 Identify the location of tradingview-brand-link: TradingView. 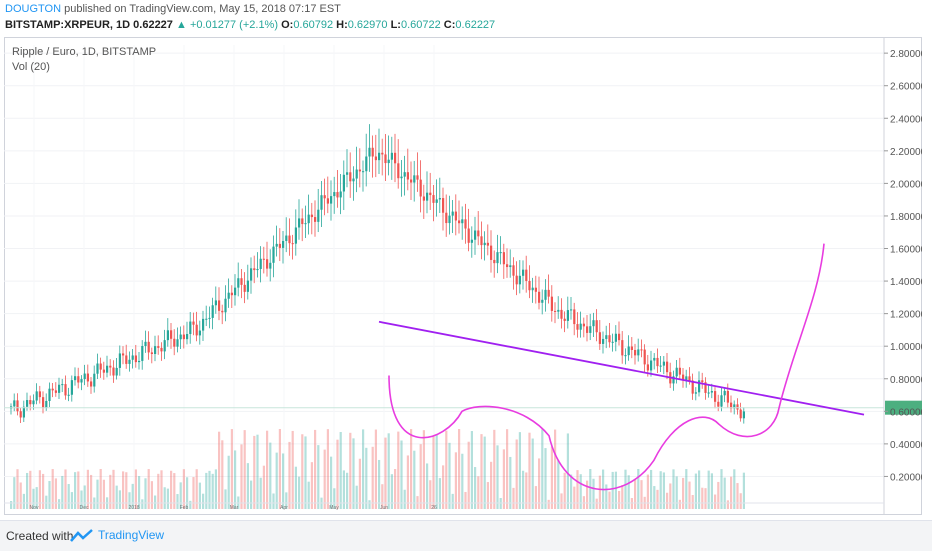
(131, 535).